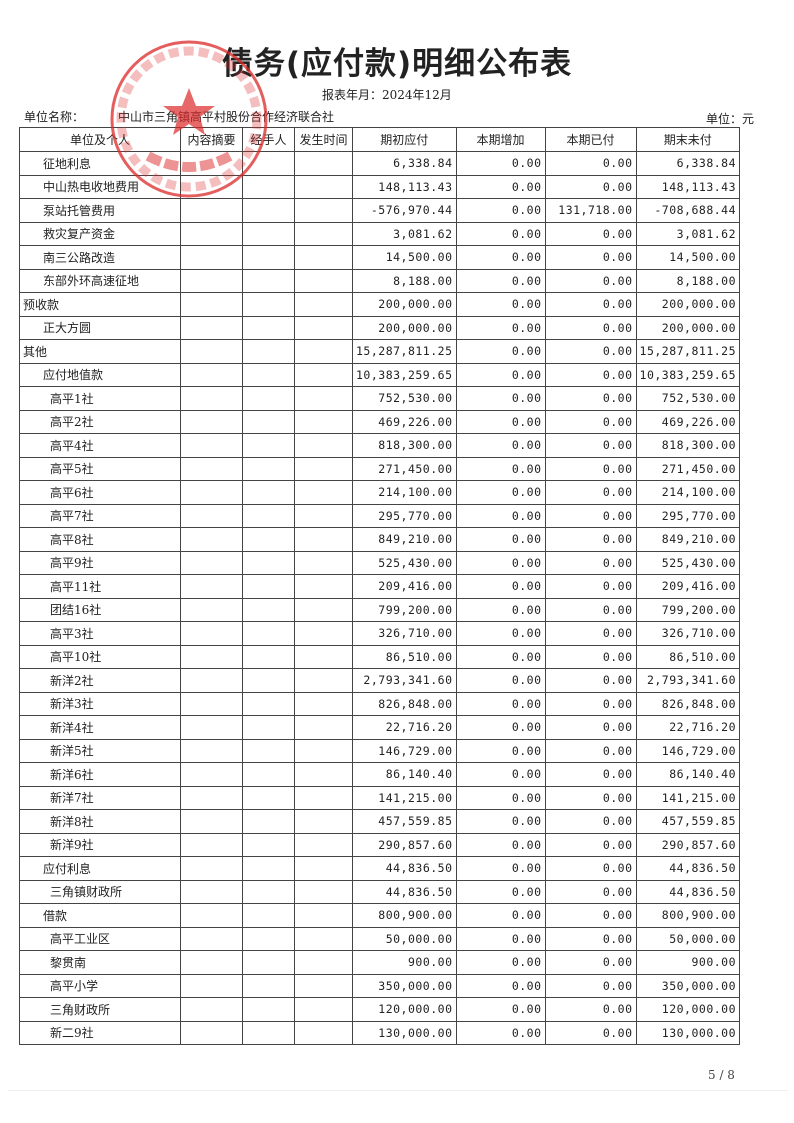  What do you see at coordinates (380, 891) in the screenshot?
I see `table-row: 三角镇财政所 44,836.50 0.00 0.00 44,836.50` at bounding box center [380, 891].